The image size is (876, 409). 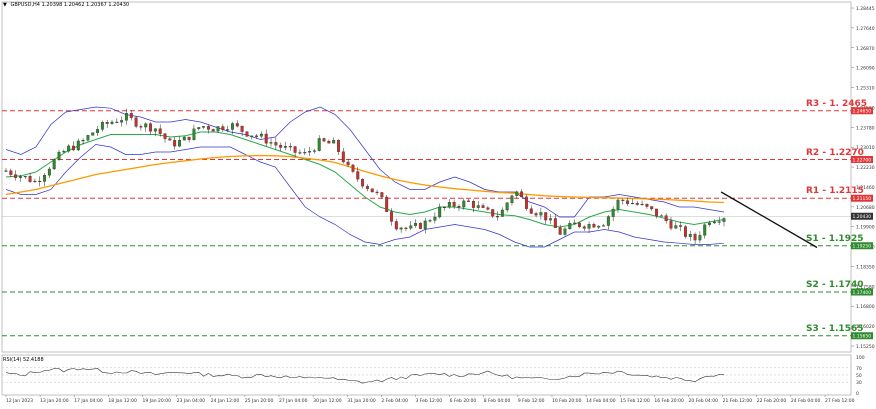 I want to click on price-tick-label: 1.19900, so click(x=865, y=228).